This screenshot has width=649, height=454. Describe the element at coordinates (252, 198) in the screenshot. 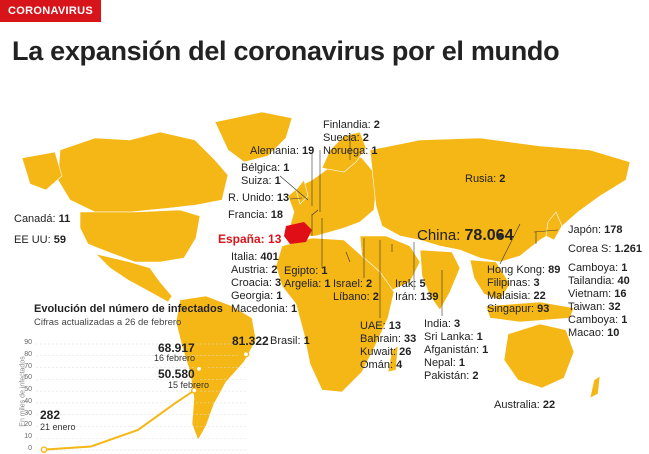

I see `country-name: R. Unido:` at that location.